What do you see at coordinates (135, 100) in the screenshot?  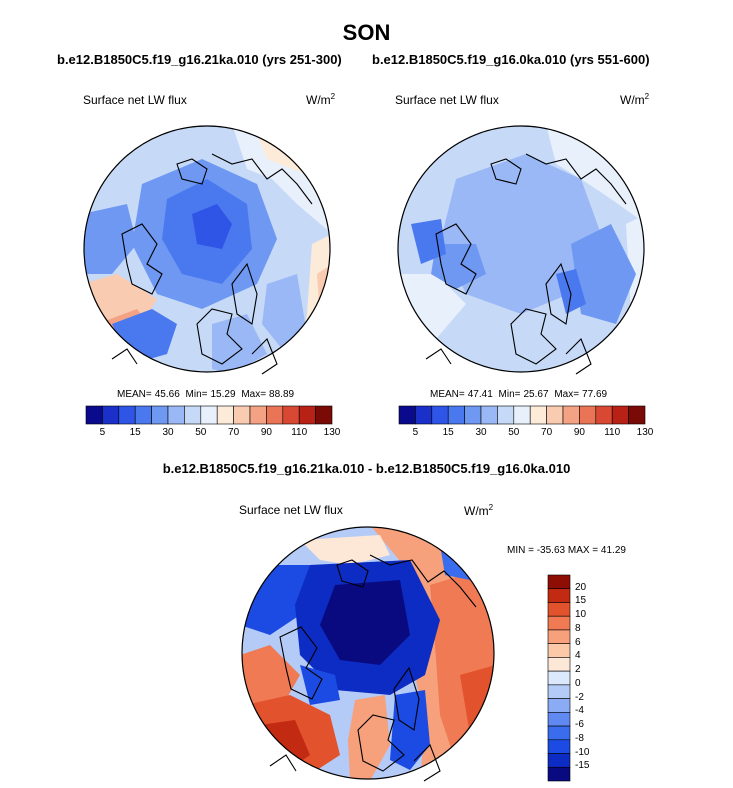 I see `panel-1-variable-label: Surface net LW flux` at bounding box center [135, 100].